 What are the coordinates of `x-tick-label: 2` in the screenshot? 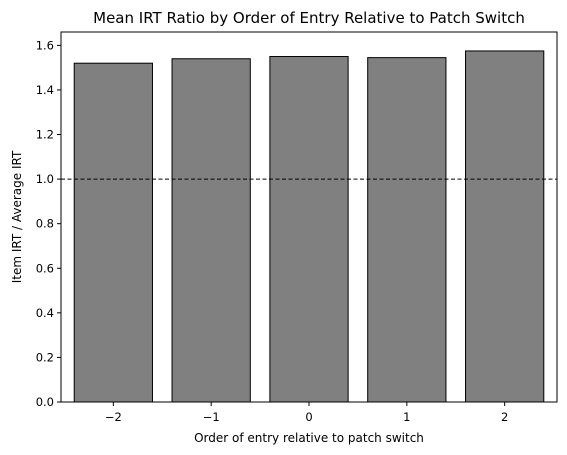 It's located at (504, 417).